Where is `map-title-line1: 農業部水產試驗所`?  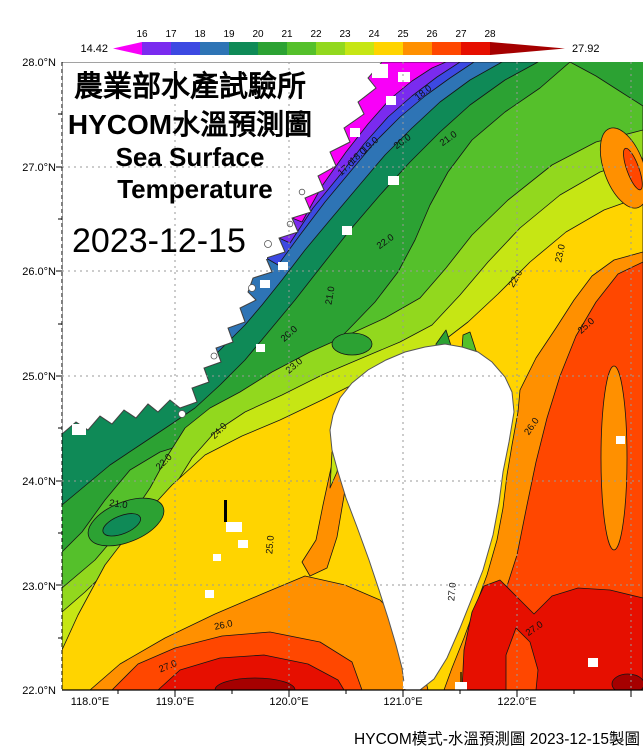
map-title-line1: 農業部水產試驗所 is located at coordinates (190, 86).